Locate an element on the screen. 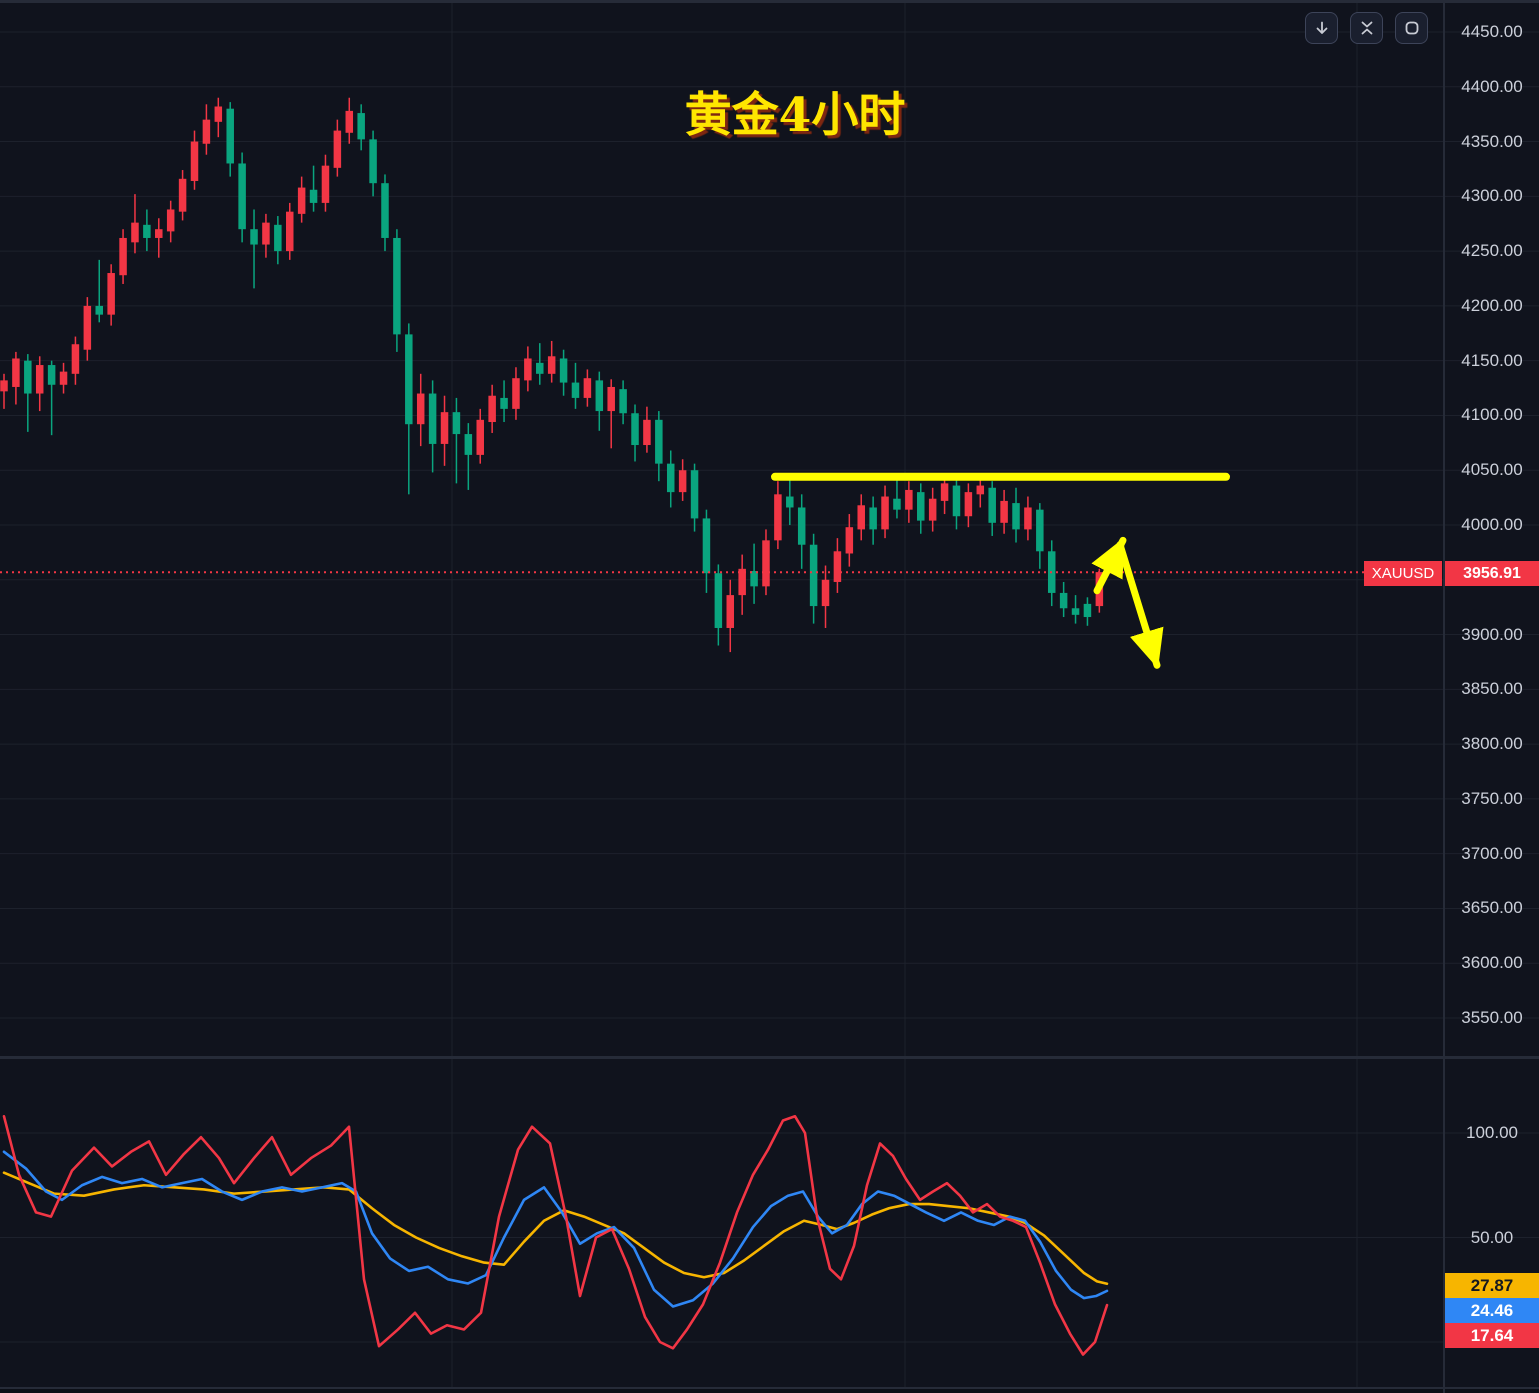 This screenshot has width=1539, height=1393. kdj-line-k is located at coordinates (555, 1229).